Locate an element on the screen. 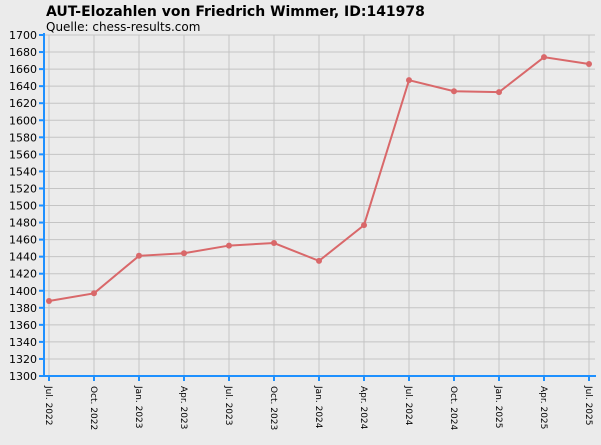 Image resolution: width=601 pixels, height=445 pixels. x-tick-label: Apr. 2023 is located at coordinates (183, 407).